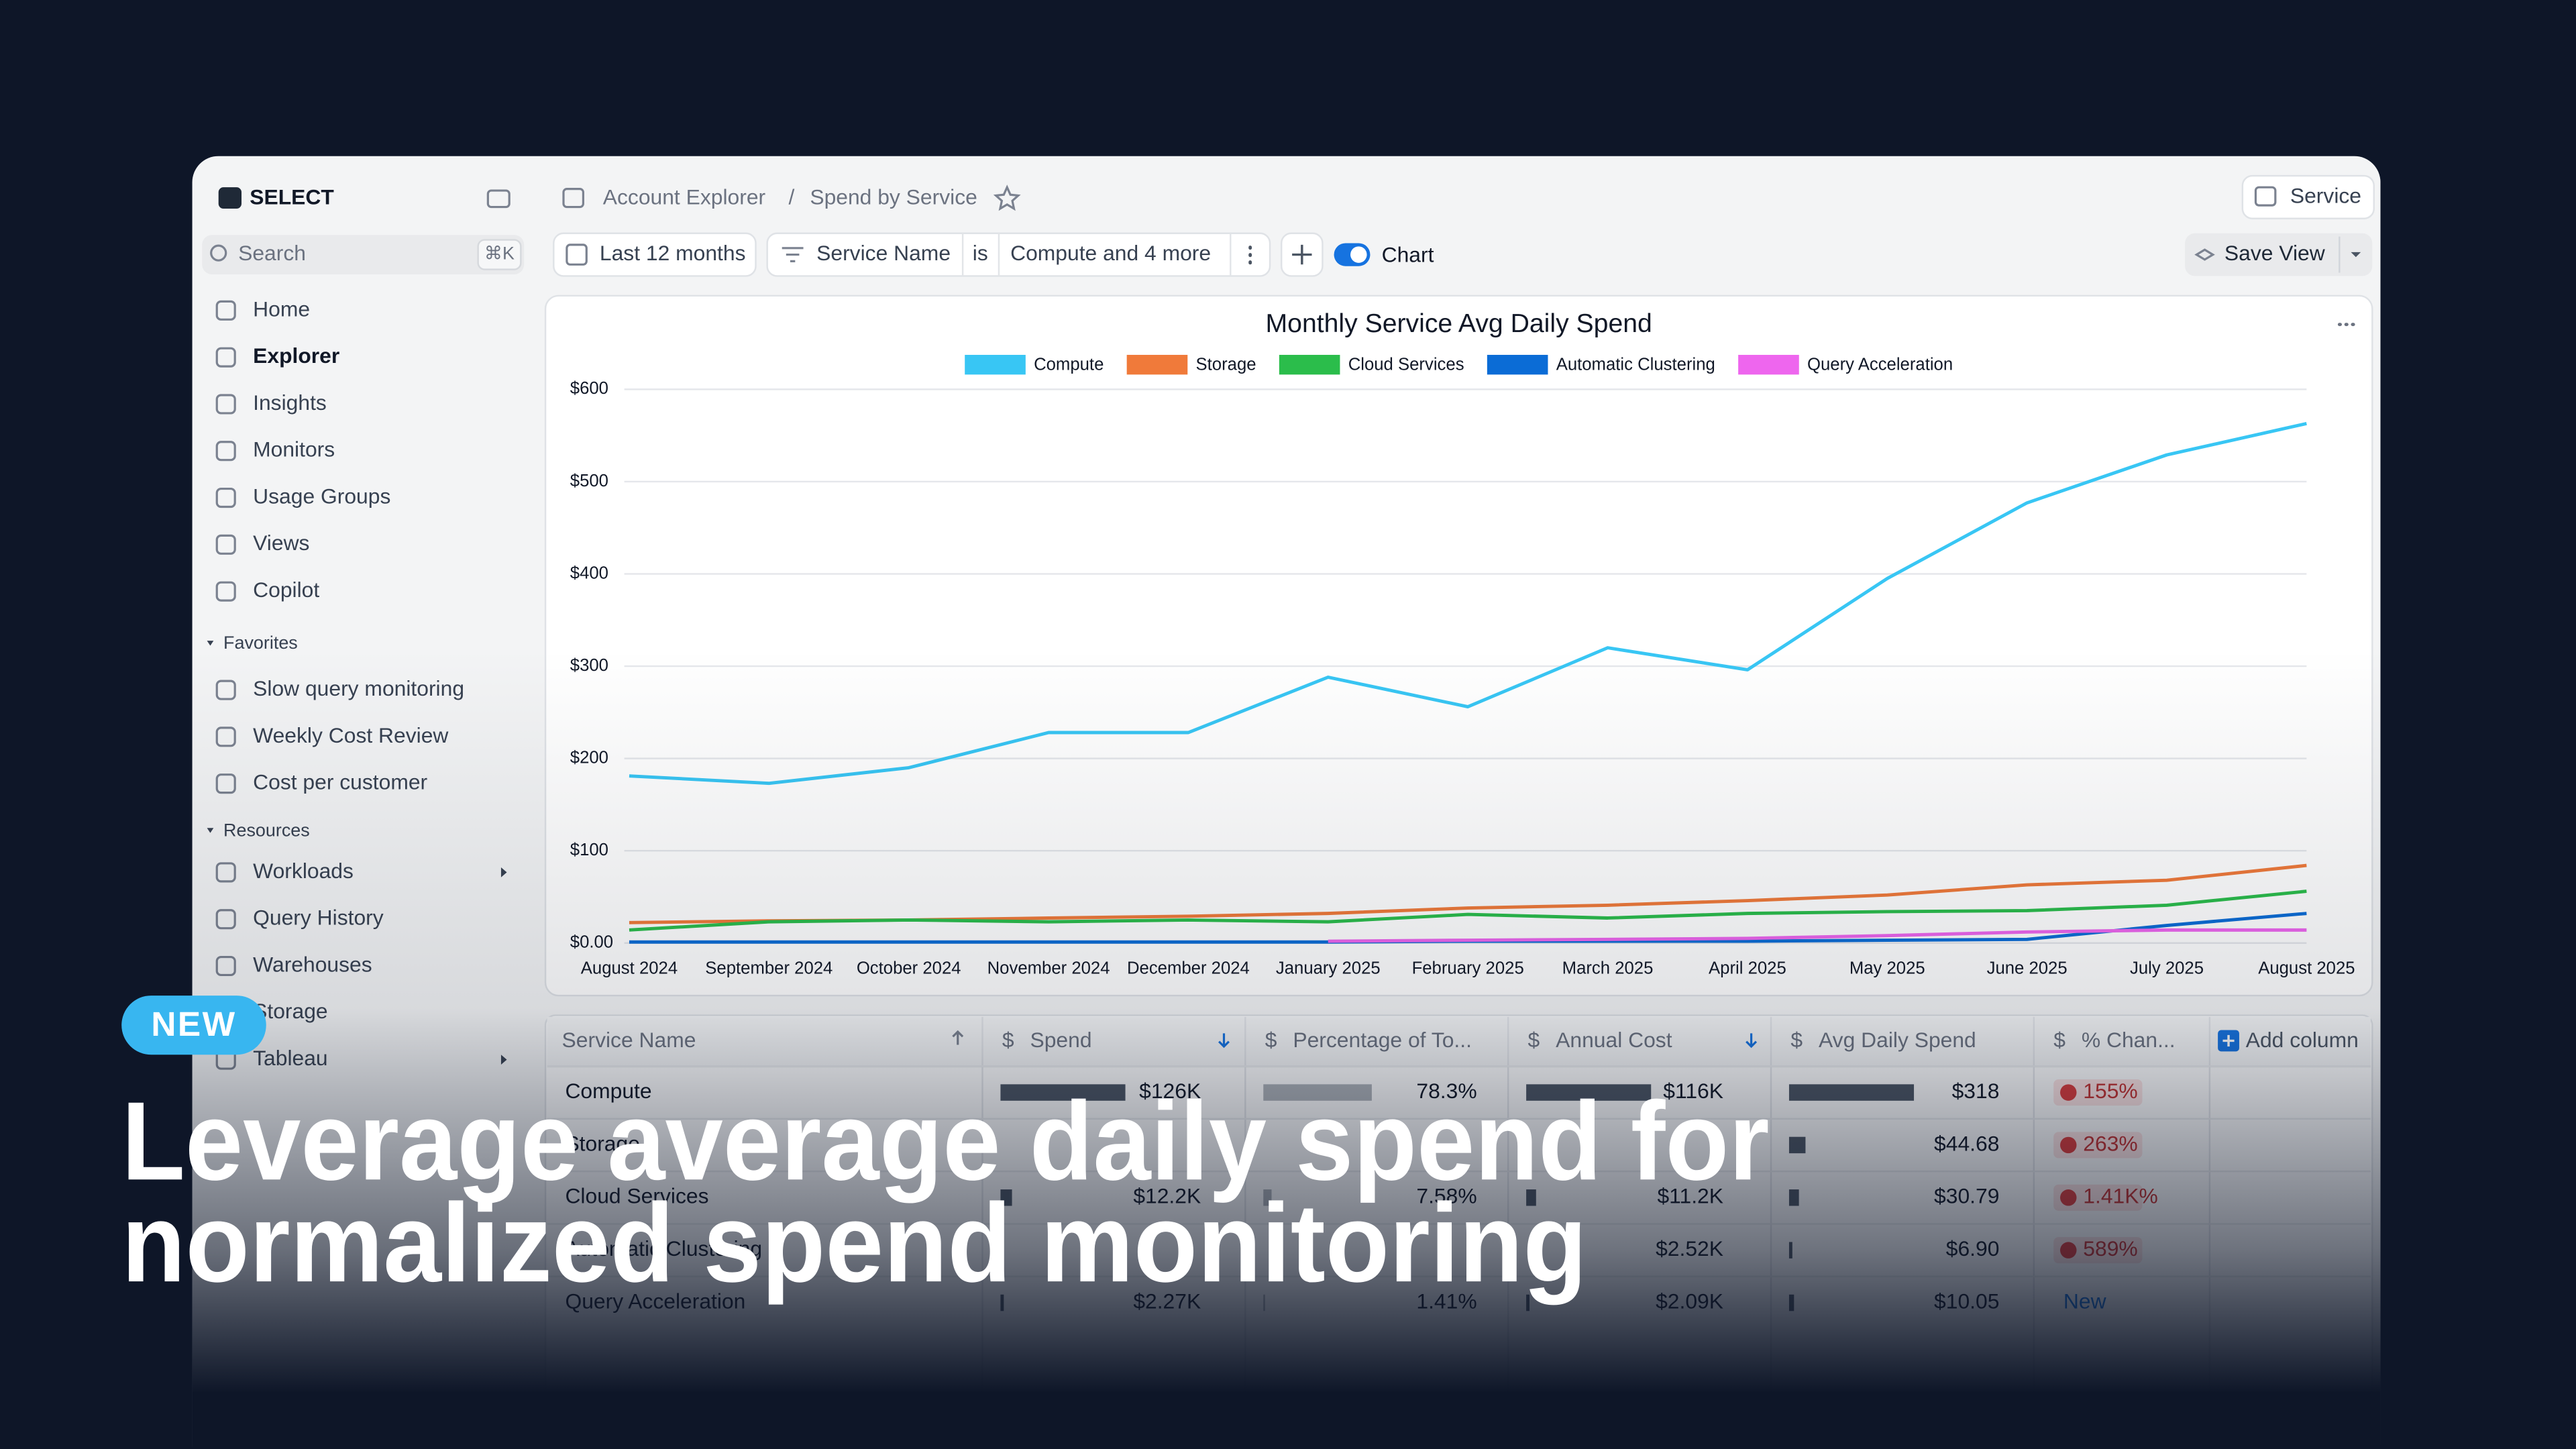  I want to click on breadcrumb-current: Spend by Service, so click(893, 197).